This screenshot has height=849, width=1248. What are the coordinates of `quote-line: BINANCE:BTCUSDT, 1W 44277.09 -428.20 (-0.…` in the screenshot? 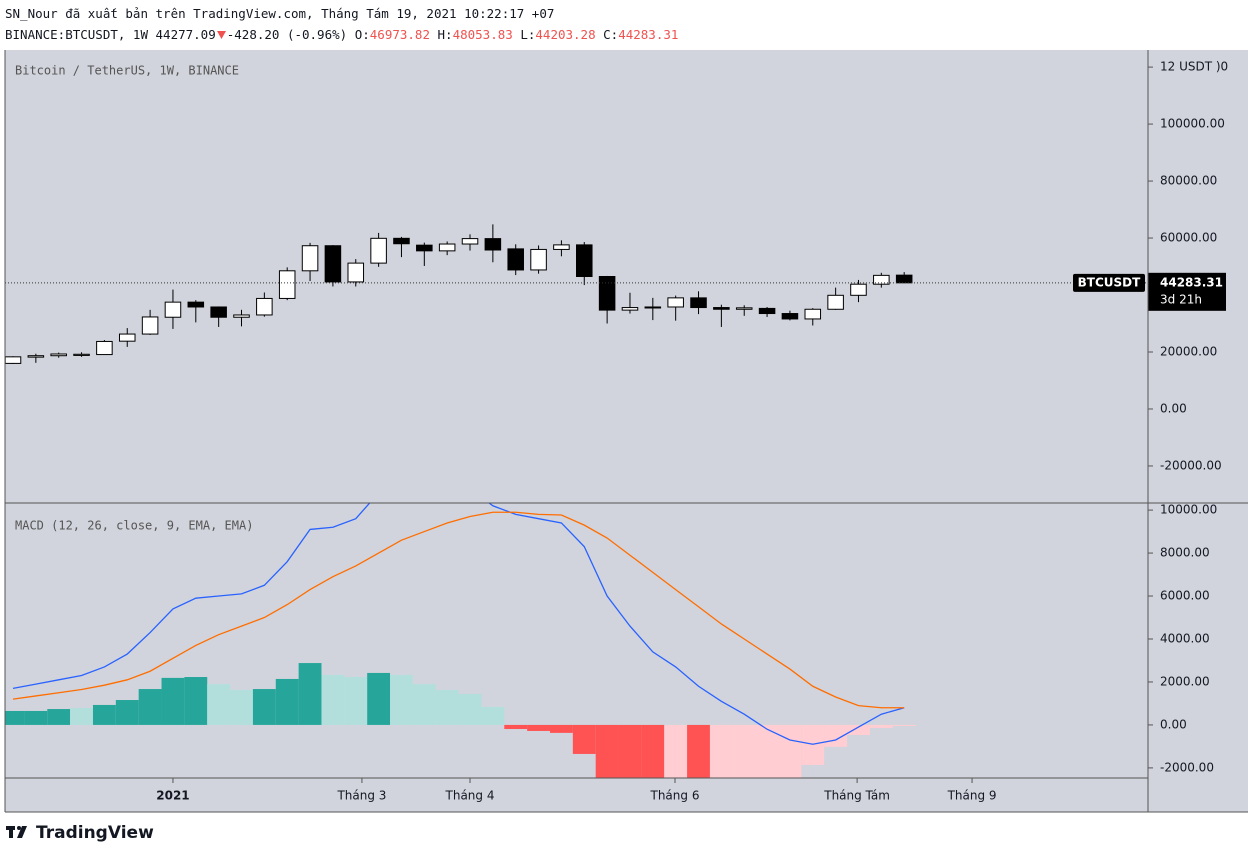 It's located at (341, 34).